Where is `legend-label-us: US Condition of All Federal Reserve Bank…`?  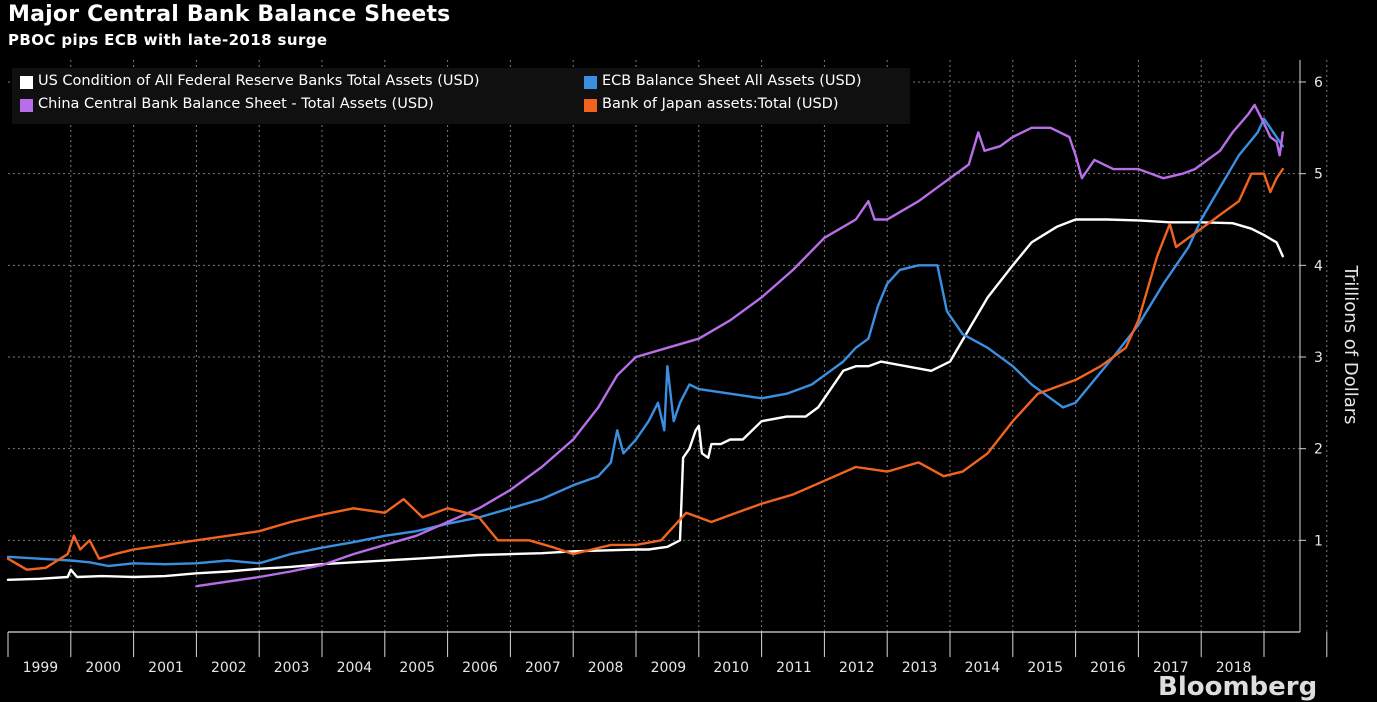 legend-label-us: US Condition of All Federal Reserve Bank… is located at coordinates (259, 81).